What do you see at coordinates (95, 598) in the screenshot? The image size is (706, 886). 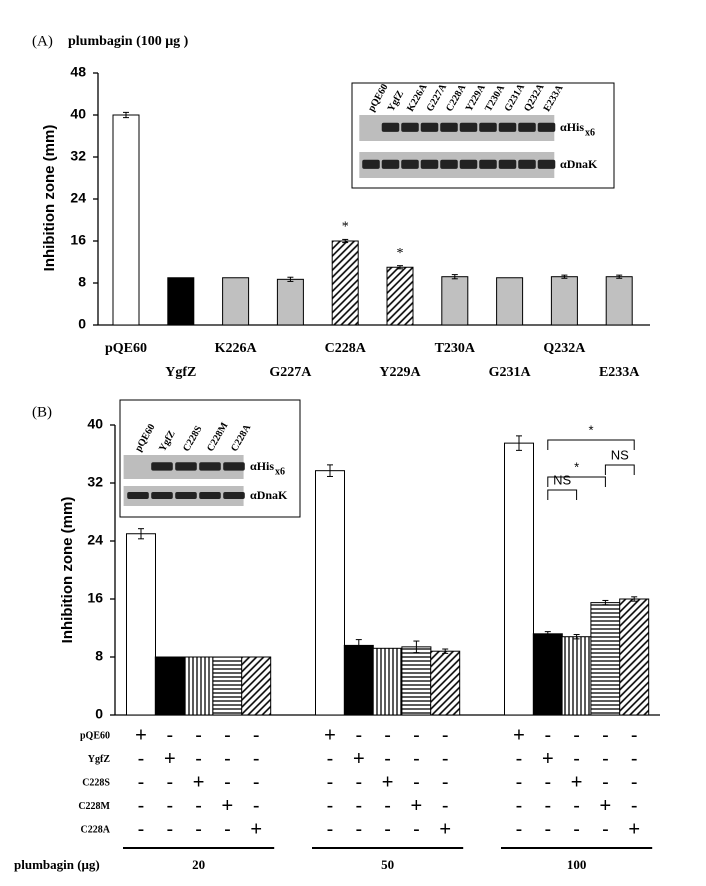 I see `y-tick-label: 16` at bounding box center [95, 598].